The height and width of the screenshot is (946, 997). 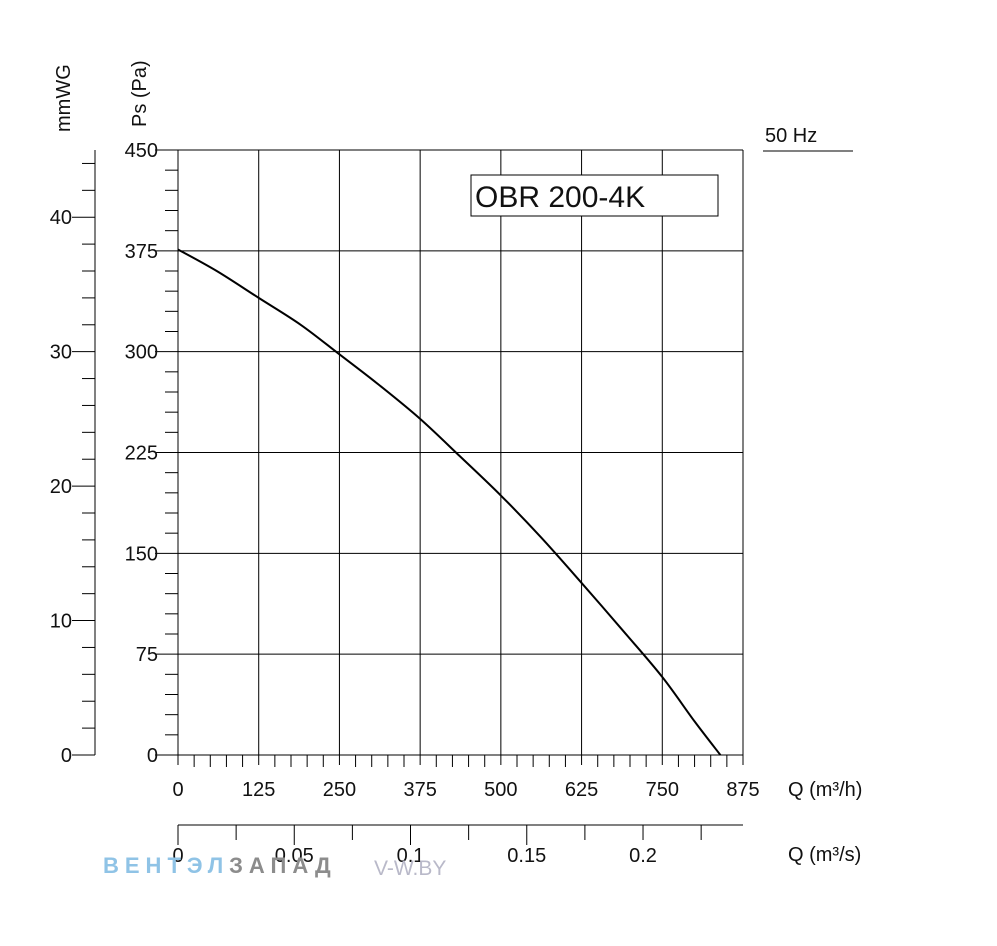 I want to click on watermark-brand-part1: ВЕНТЭЛ, so click(x=166, y=865).